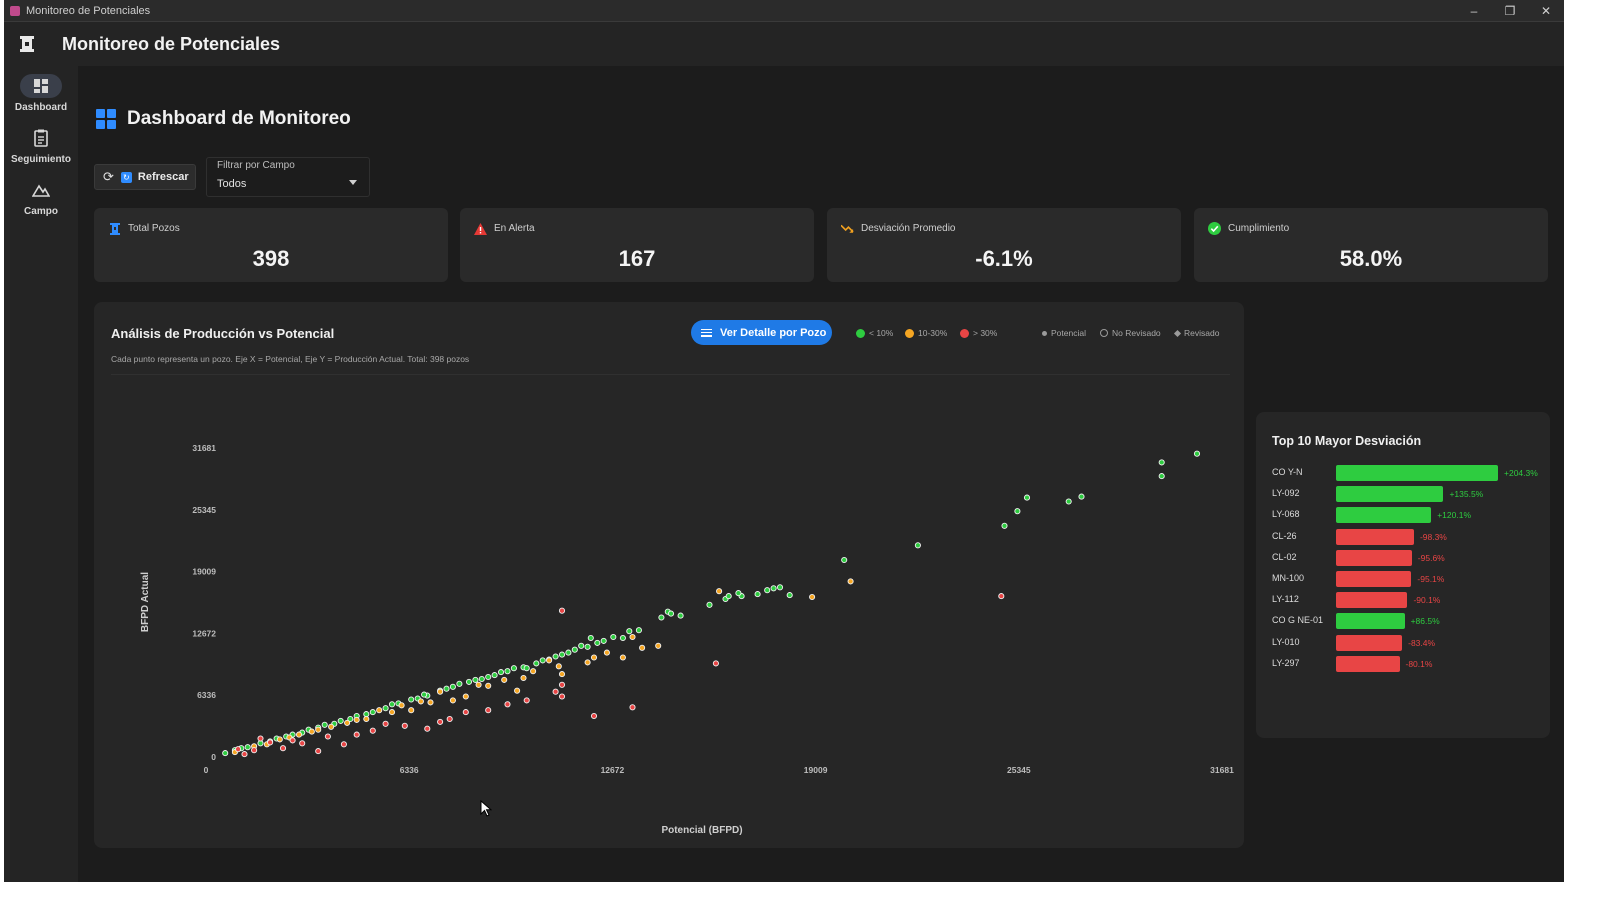 The image size is (1600, 900). What do you see at coordinates (1407, 621) in the screenshot?
I see `top10-row: CO G NE-01 +86.5%` at bounding box center [1407, 621].